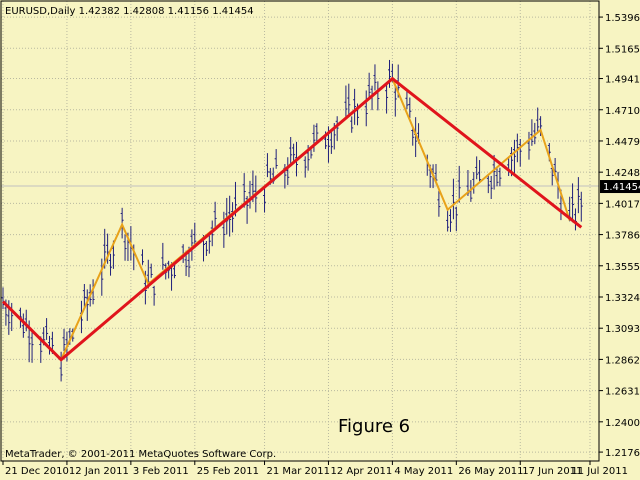  Describe the element at coordinates (161, 471) in the screenshot. I see `x-tick-label: 3 Feb 2011` at that location.